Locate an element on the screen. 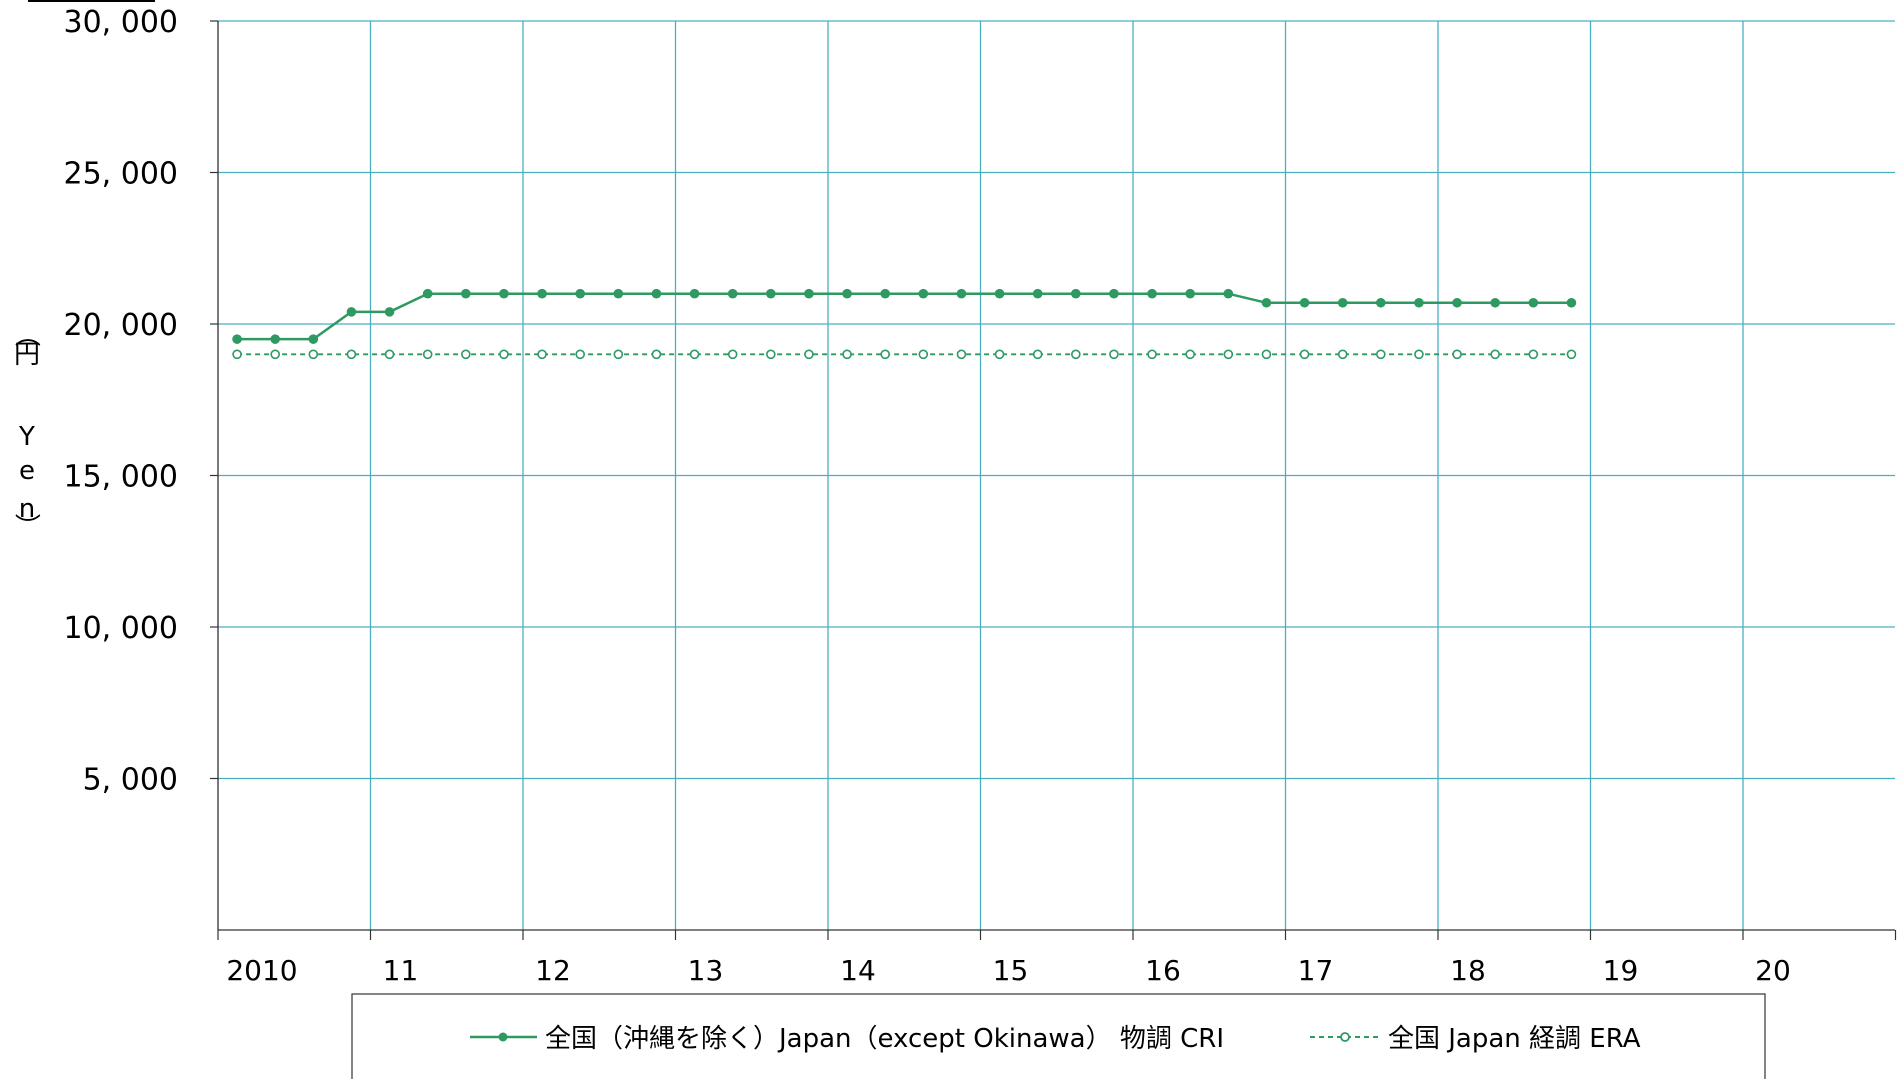 The height and width of the screenshot is (1079, 1897). x-tick-label: 19 is located at coordinates (1621, 970).